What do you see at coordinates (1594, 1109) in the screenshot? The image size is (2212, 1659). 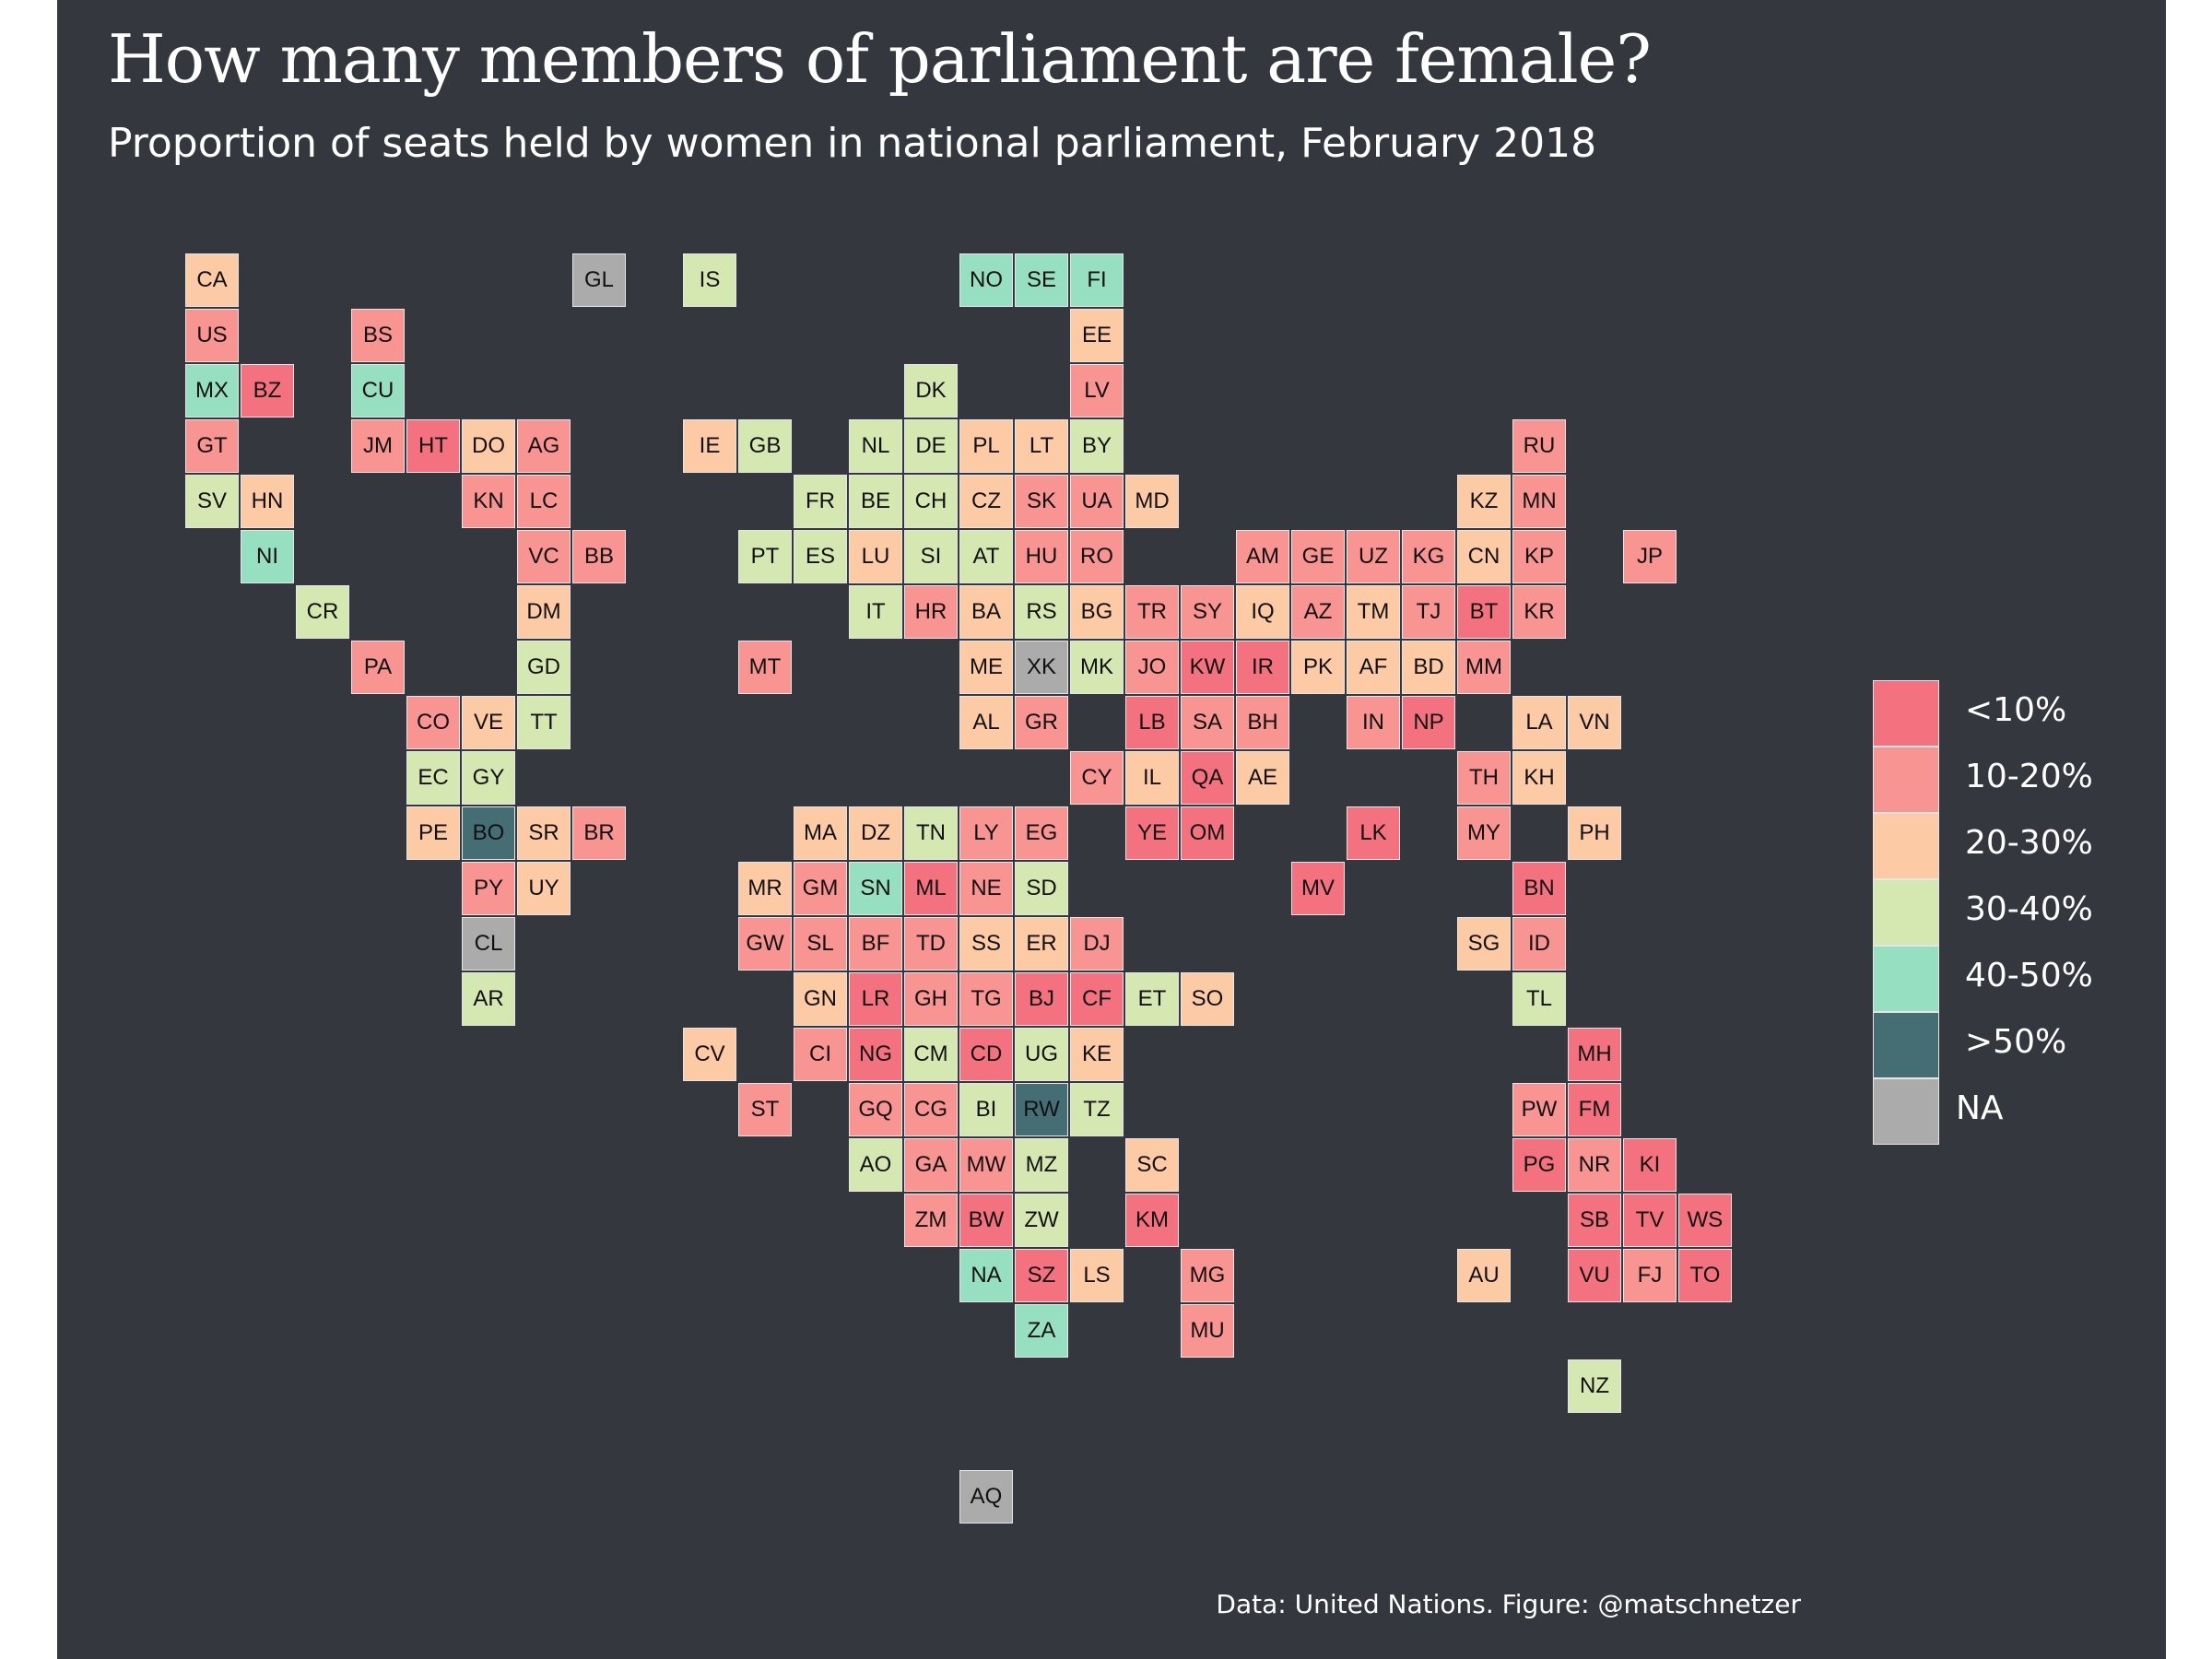 I see `country-tile-fm: FM` at bounding box center [1594, 1109].